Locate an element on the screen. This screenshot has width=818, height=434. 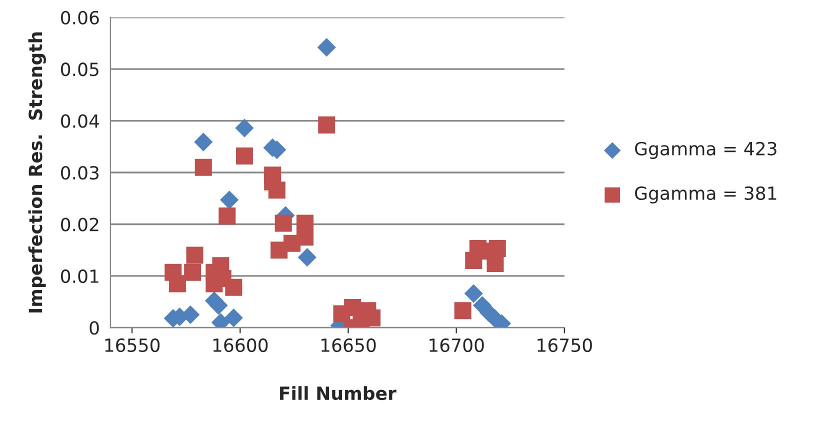
y-tick-label: 0.05 is located at coordinates (79, 69).